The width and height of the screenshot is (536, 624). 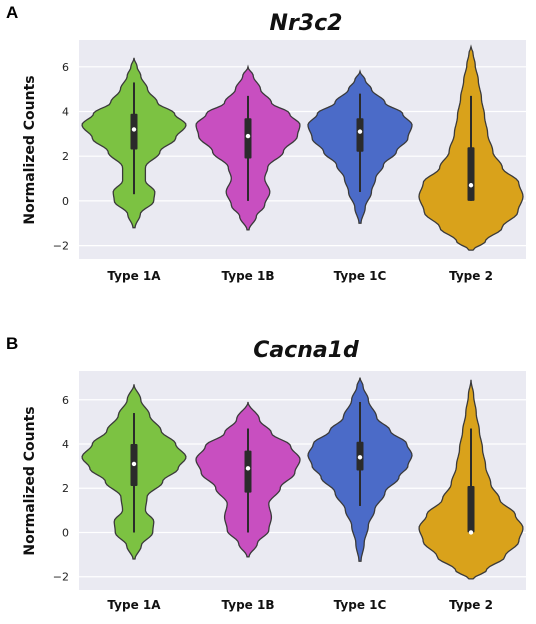 What do you see at coordinates (12, 12) in the screenshot?
I see `panel-letter-a: A` at bounding box center [12, 12].